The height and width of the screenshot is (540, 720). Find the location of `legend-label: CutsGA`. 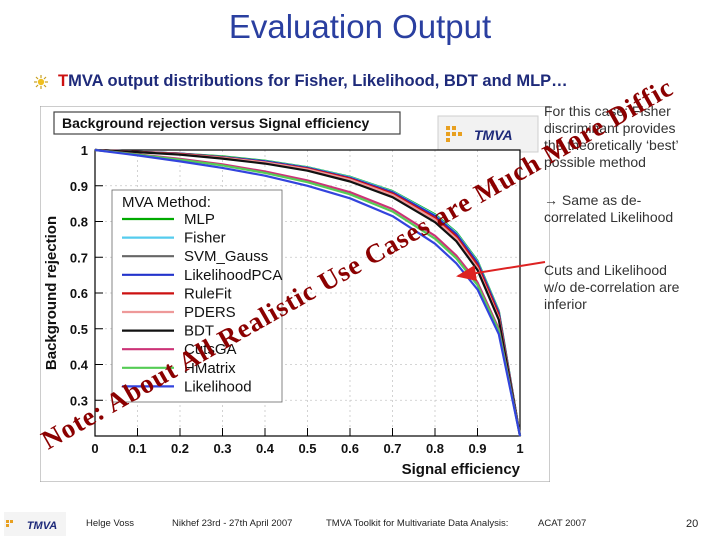

legend-label: CutsGA is located at coordinates (210, 349).